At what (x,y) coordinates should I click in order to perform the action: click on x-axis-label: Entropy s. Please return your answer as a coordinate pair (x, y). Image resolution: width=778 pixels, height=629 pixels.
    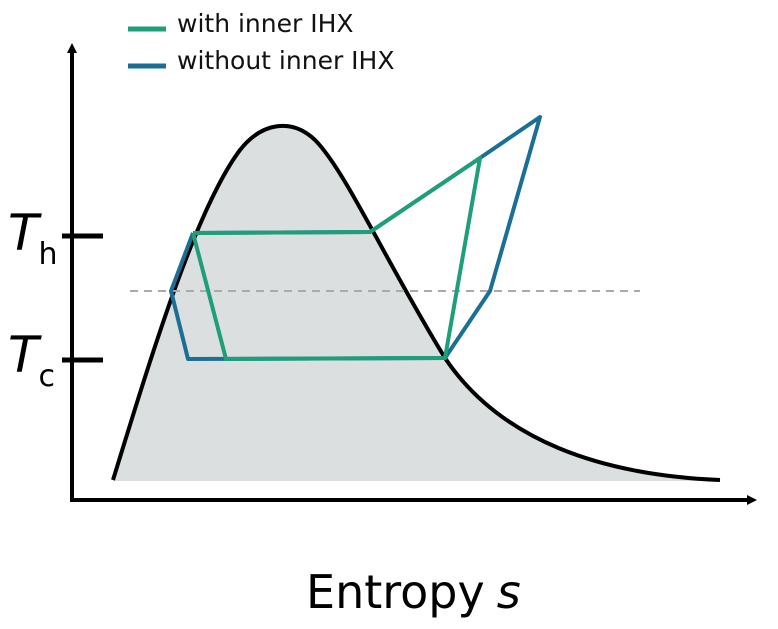
    Looking at the image, I should click on (413, 592).